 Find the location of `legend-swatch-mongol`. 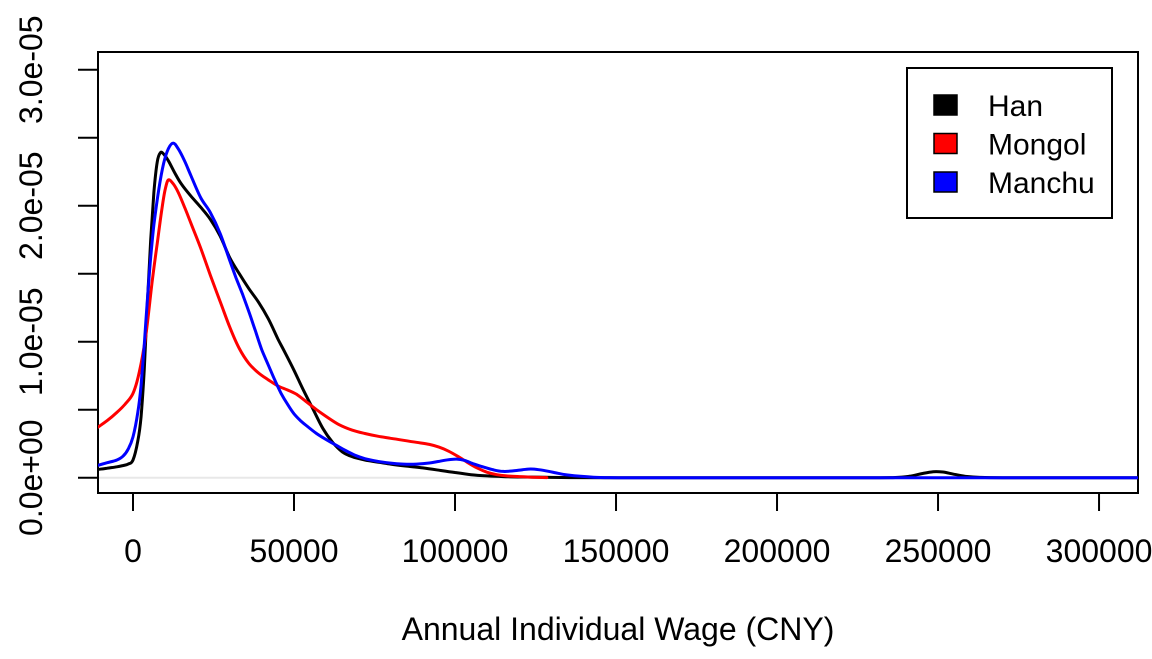

legend-swatch-mongol is located at coordinates (945, 143).